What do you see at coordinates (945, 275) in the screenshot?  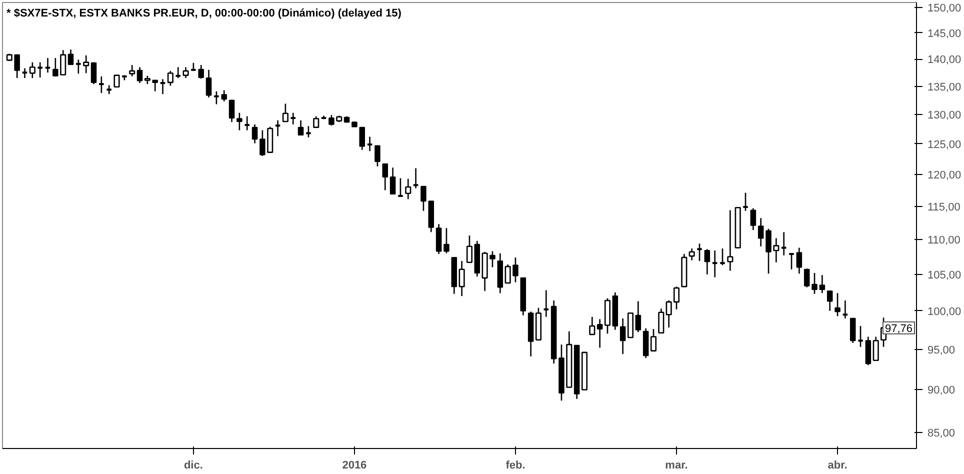 I see `y-tick-label: 105,00` at bounding box center [945, 275].